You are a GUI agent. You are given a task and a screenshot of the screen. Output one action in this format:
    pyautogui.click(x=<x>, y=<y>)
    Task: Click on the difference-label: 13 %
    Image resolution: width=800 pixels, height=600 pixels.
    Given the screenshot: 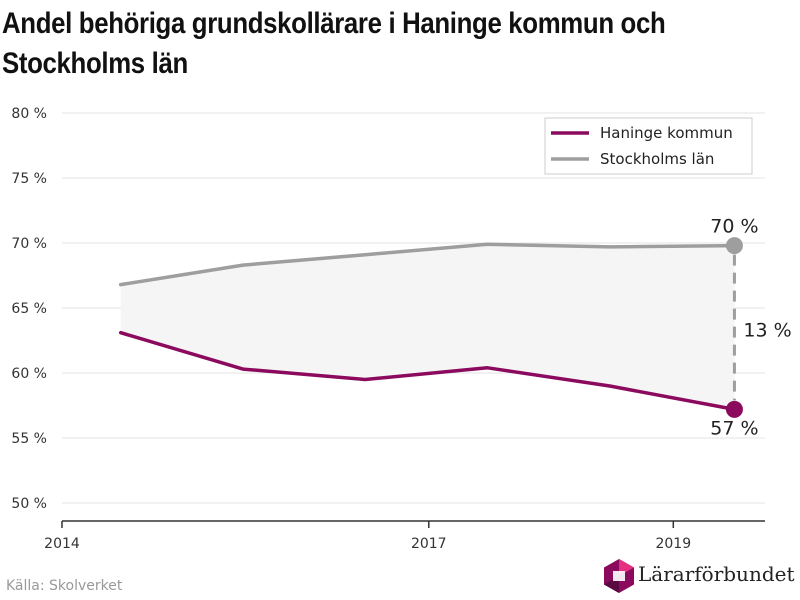 What is the action you would take?
    pyautogui.click(x=767, y=331)
    